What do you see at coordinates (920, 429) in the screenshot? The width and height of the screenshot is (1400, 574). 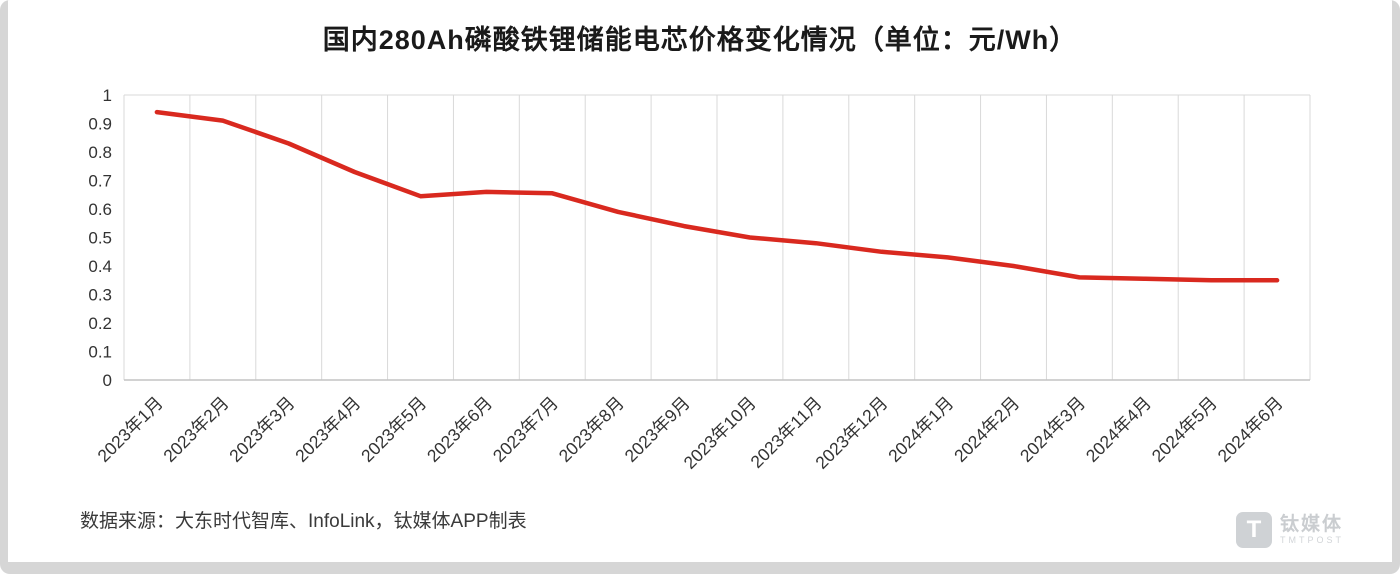 I see `svg-text: 2024年1月` at bounding box center [920, 429].